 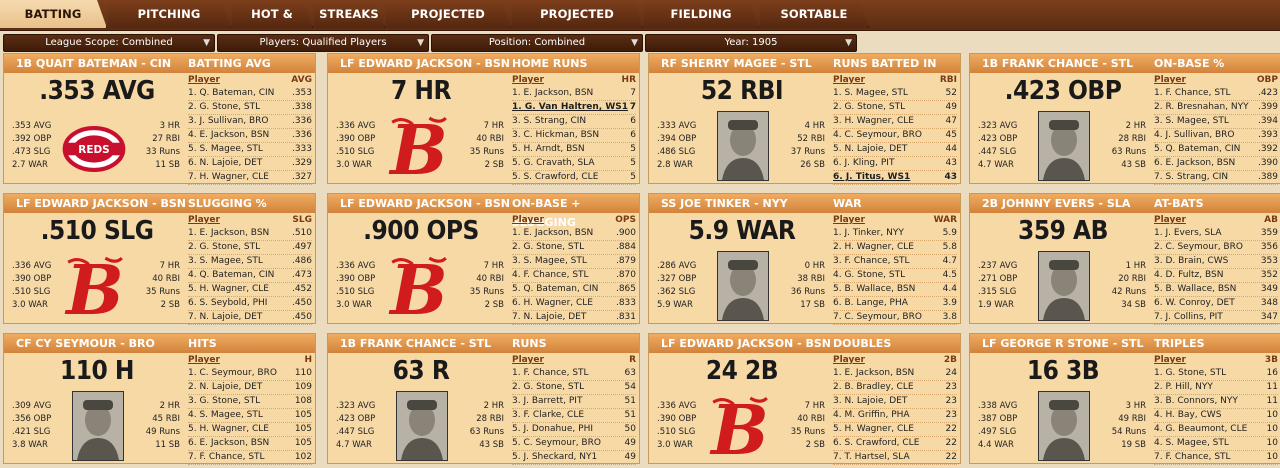 I want to click on leader-row: 7. F. Chance, STL 10, so click(x=1216, y=458).